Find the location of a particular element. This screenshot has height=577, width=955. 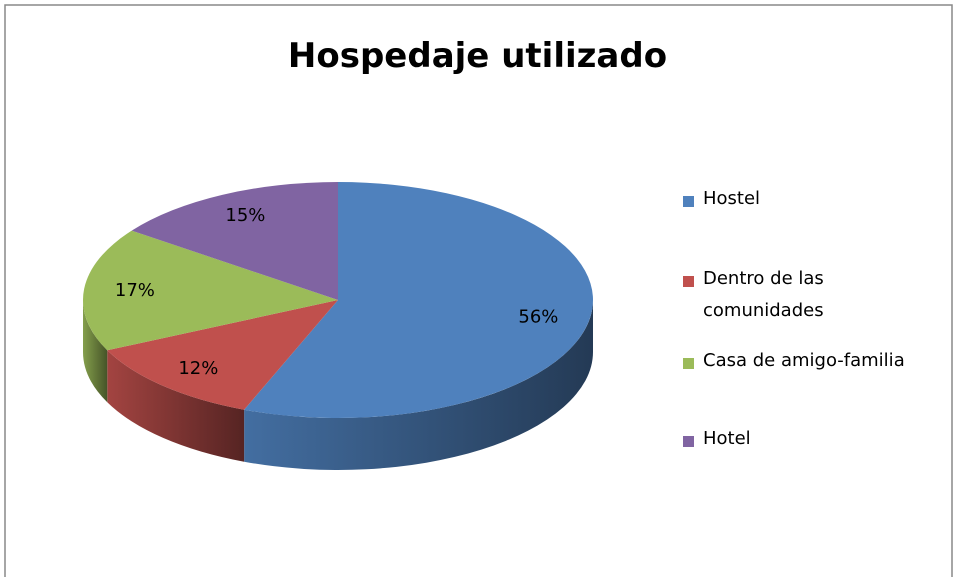

pie-labels: 56% 12% 17% 15% is located at coordinates (336, 292).